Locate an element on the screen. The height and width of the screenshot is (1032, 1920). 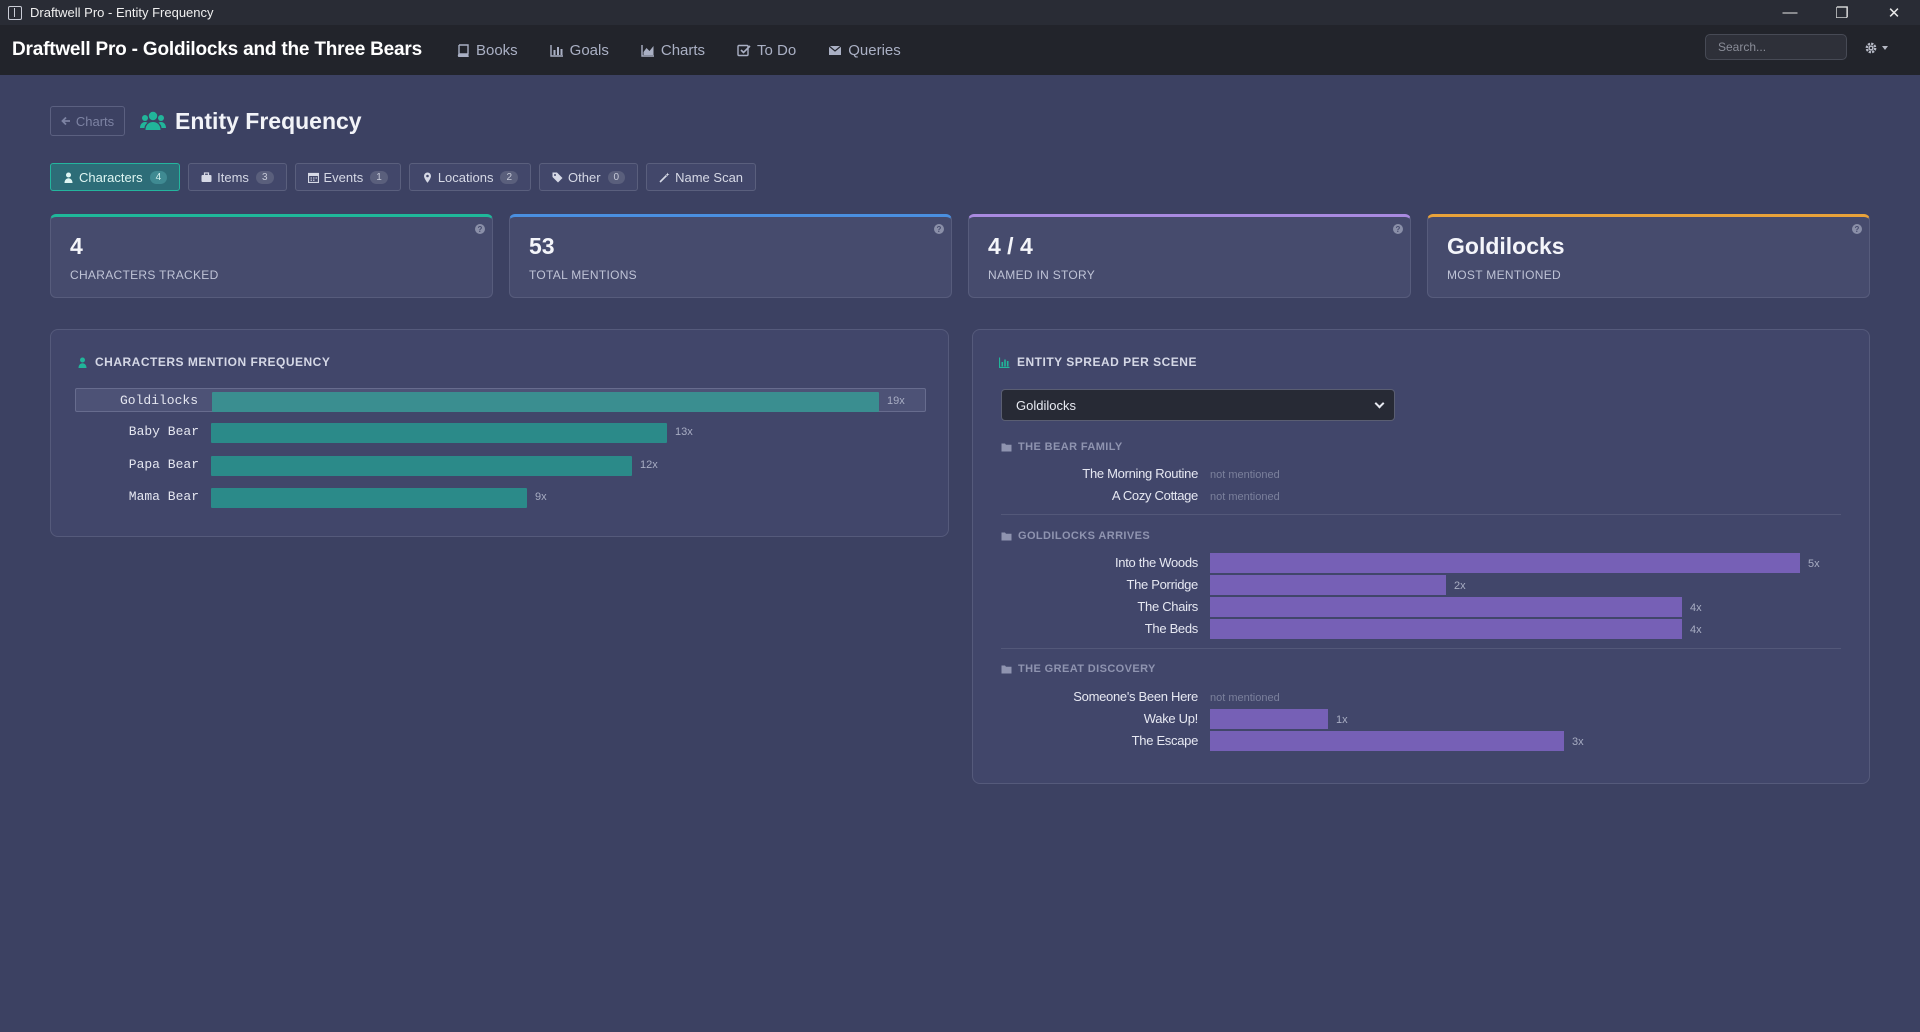
tab-name-scan: Name Scan is located at coordinates (701, 177).